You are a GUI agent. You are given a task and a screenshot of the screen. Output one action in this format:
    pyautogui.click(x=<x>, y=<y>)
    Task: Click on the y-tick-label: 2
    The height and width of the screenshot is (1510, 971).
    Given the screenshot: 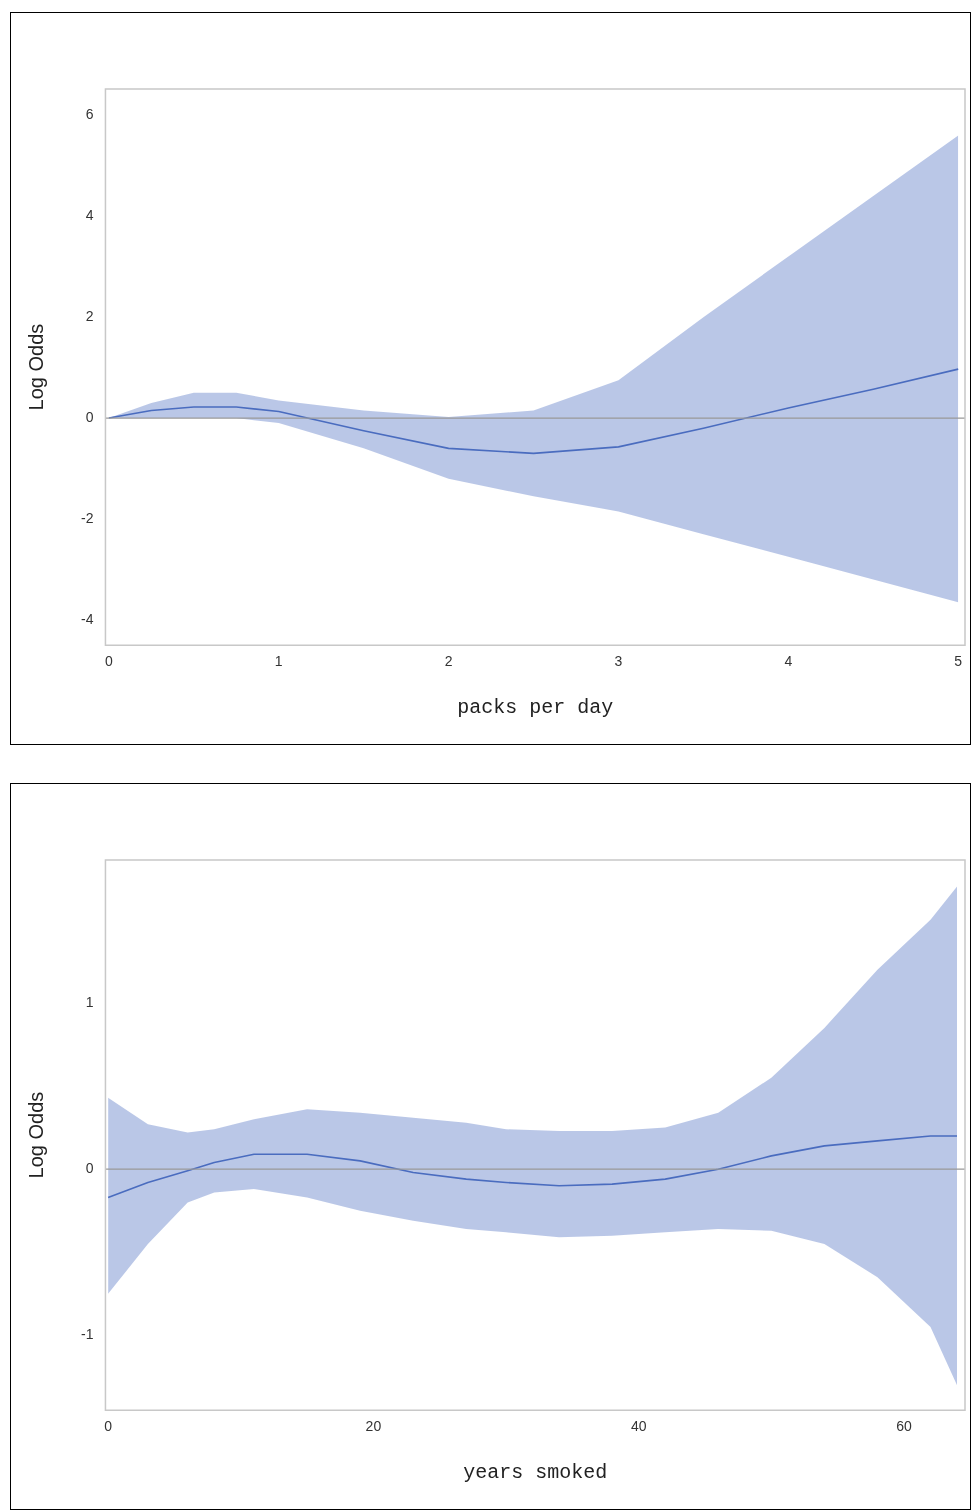 What is the action you would take?
    pyautogui.click(x=89, y=315)
    